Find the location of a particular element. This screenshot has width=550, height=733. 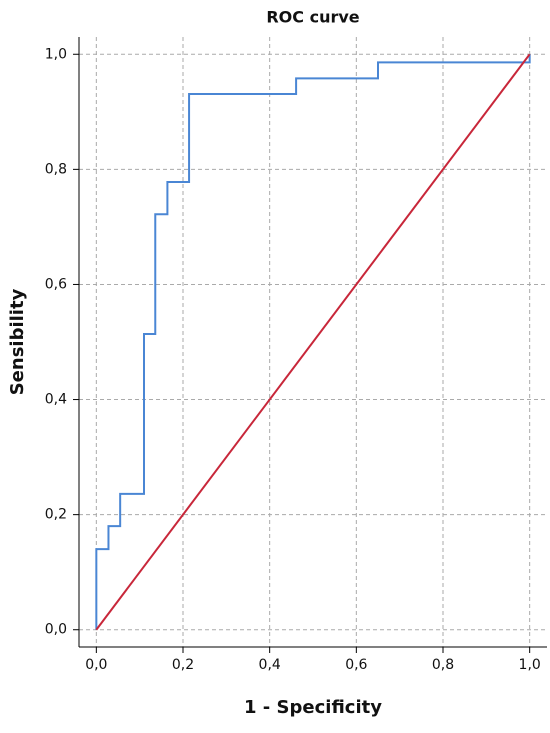

y-tick-label: 0,8 is located at coordinates (56, 169).